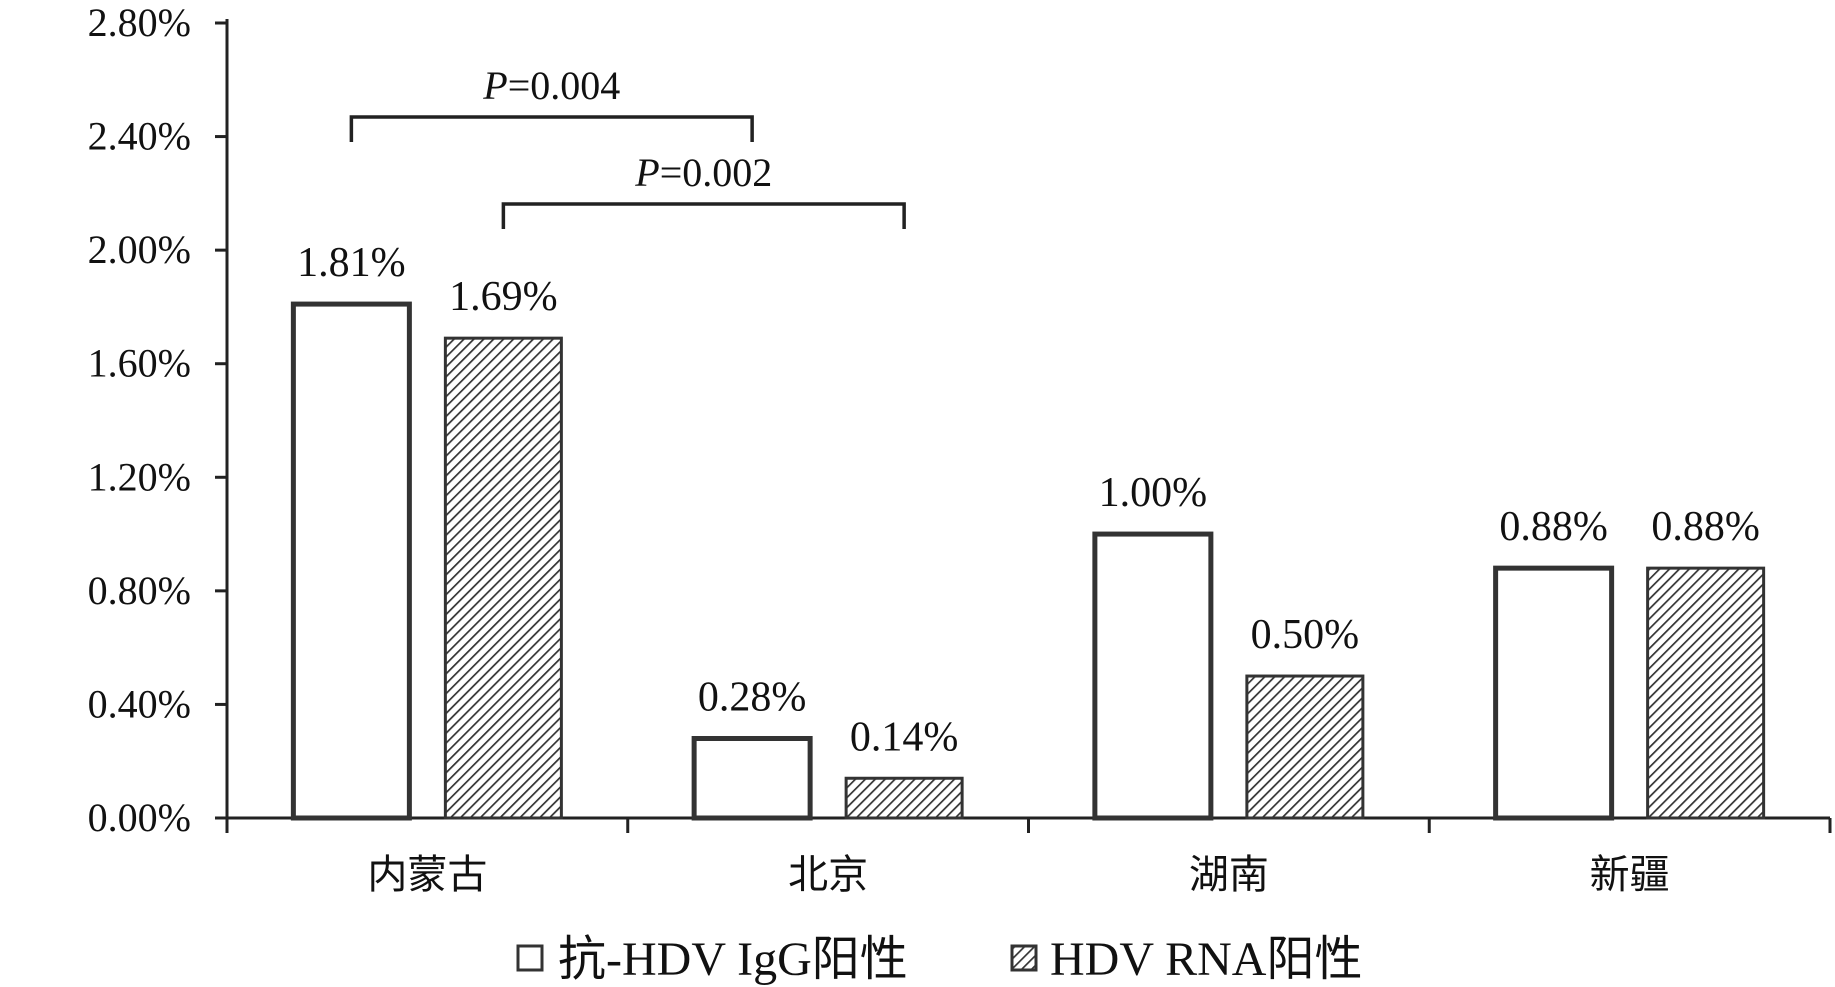 The width and height of the screenshot is (1835, 987). What do you see at coordinates (427, 874) in the screenshot?
I see `x-tick-label: 内蒙古` at bounding box center [427, 874].